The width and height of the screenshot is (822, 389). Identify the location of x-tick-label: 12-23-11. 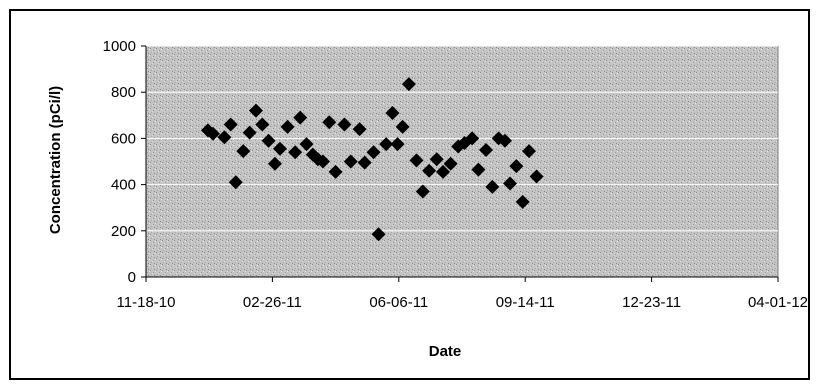
(651, 302).